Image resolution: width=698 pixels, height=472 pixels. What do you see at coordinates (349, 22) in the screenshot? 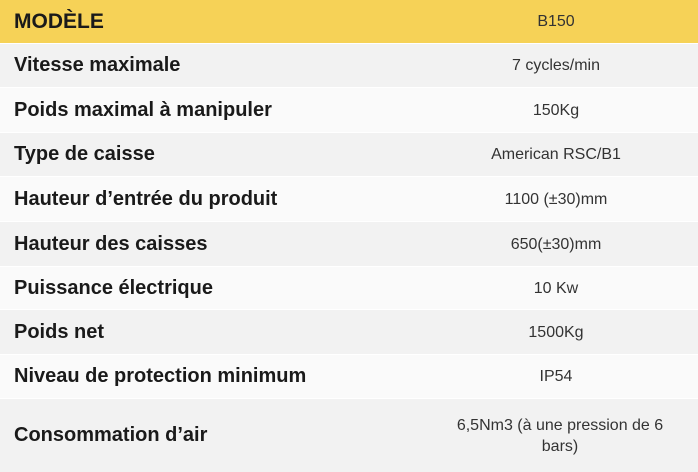
I see `table-header-row: MODÈLE B150` at bounding box center [349, 22].